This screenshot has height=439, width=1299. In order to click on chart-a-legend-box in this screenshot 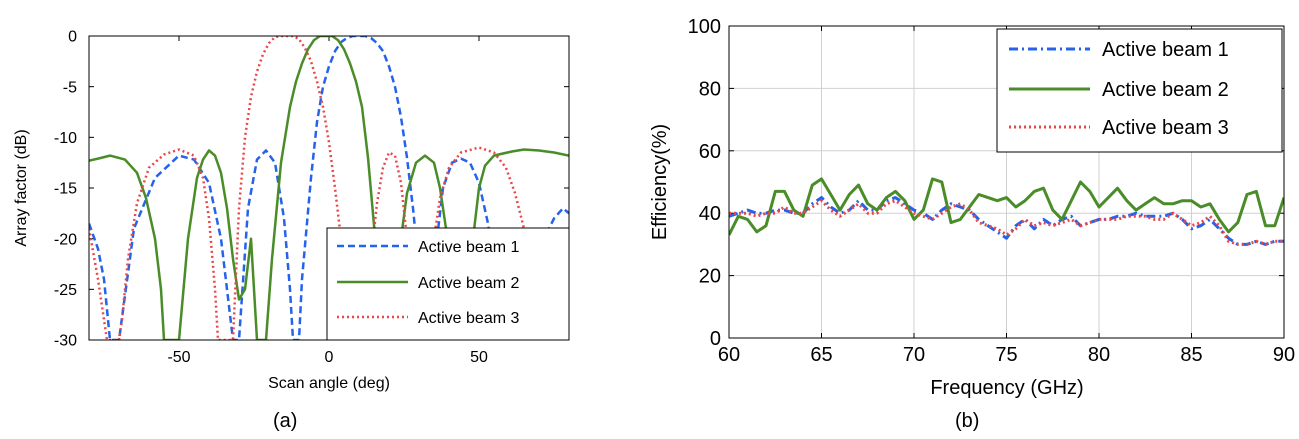, I will do `click(448, 284)`.